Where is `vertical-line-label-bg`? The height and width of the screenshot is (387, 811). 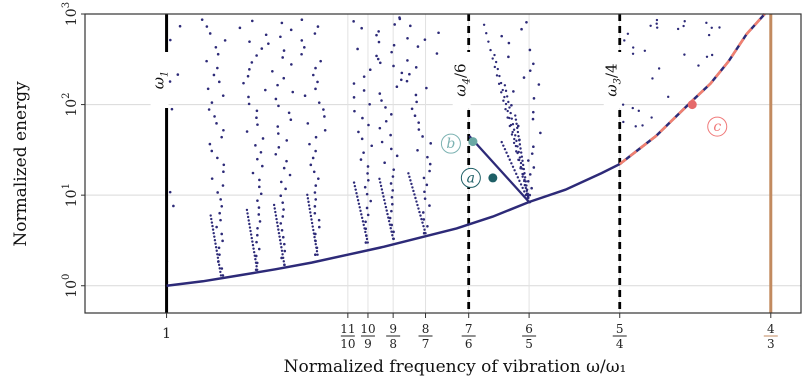 vertical-line-label-bg is located at coordinates (159, 80).